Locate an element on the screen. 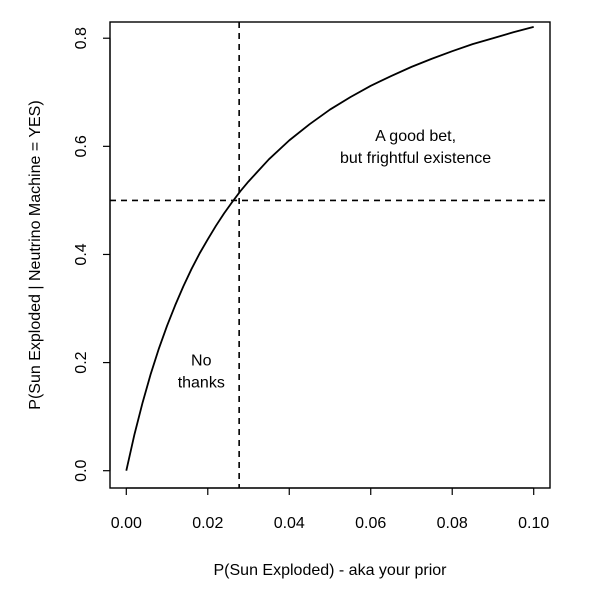 The width and height of the screenshot is (594, 602). x-tick-label: 0.08 is located at coordinates (452, 523).